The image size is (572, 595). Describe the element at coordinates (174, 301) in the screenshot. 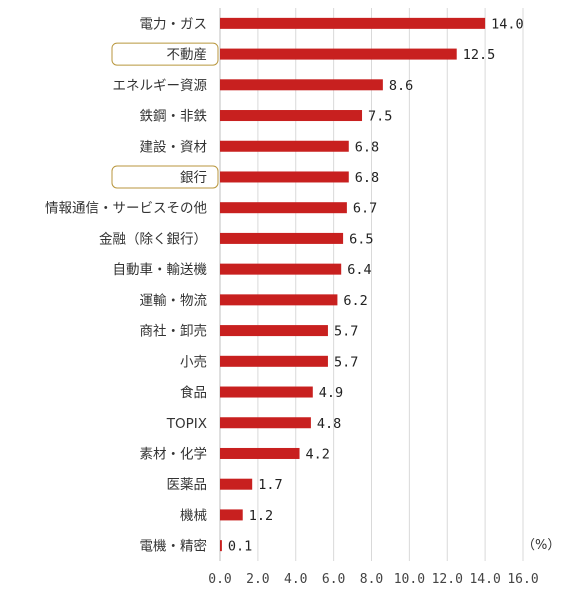

I see `category-label: 運輸・物流` at that location.